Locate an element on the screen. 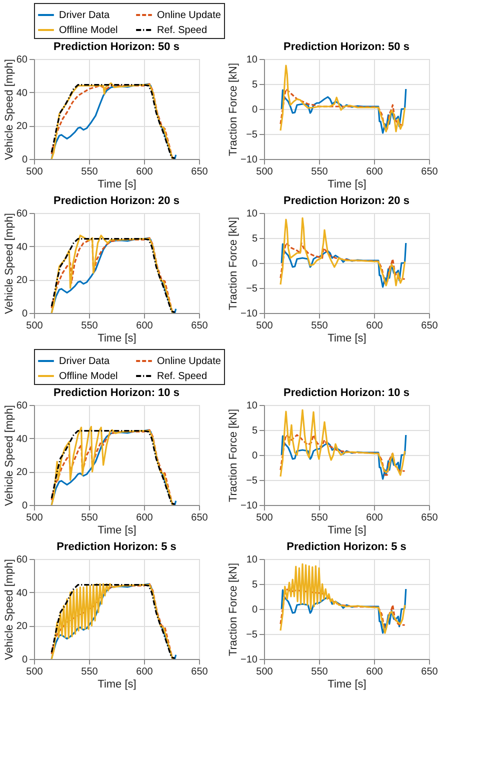  legend-label: Driver Data is located at coordinates (84, 15).